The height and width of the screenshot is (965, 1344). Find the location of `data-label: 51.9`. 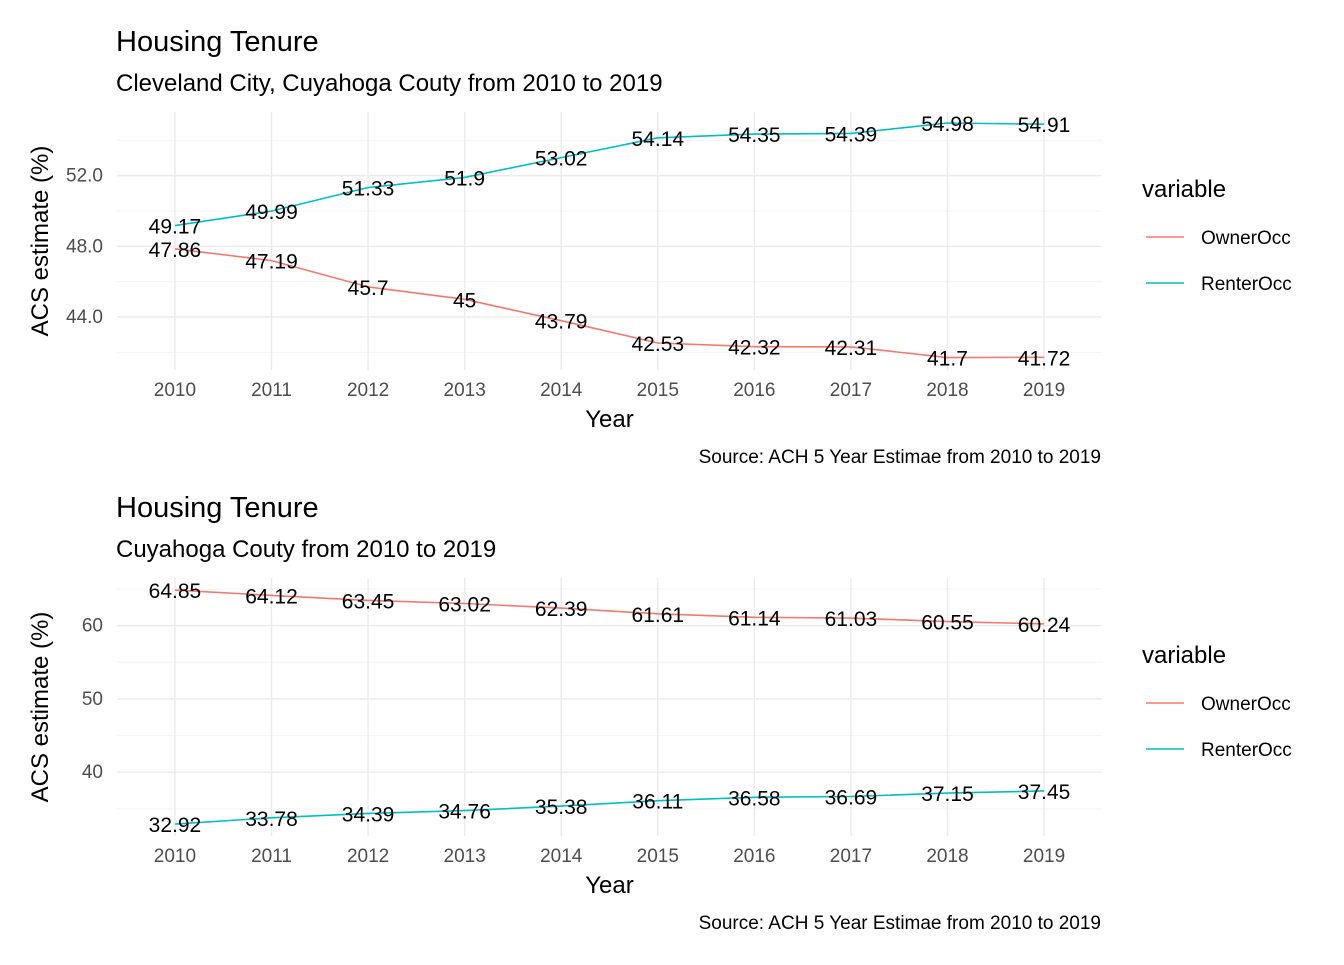

data-label: 51.9 is located at coordinates (464, 178).